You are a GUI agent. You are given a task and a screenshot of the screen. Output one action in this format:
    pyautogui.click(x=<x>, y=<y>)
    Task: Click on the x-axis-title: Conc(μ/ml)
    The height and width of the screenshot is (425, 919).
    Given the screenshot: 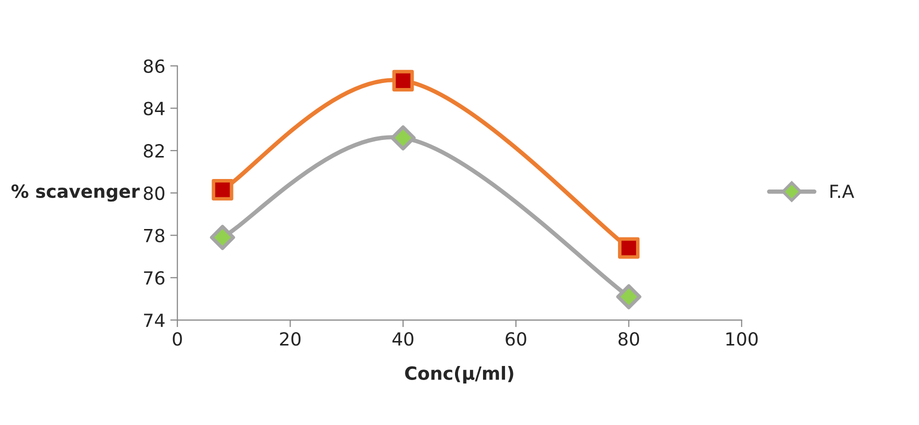 What is the action you would take?
    pyautogui.click(x=459, y=375)
    